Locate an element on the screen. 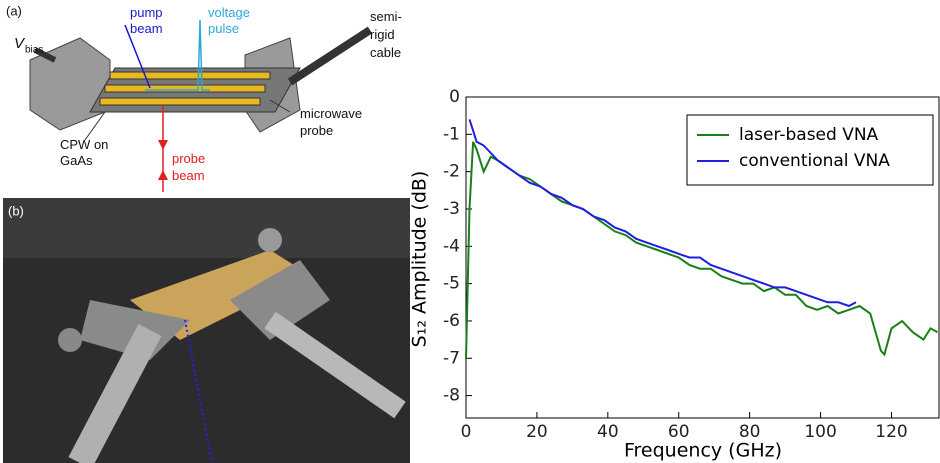  legend-label: laser-based VNA is located at coordinates (809, 135).